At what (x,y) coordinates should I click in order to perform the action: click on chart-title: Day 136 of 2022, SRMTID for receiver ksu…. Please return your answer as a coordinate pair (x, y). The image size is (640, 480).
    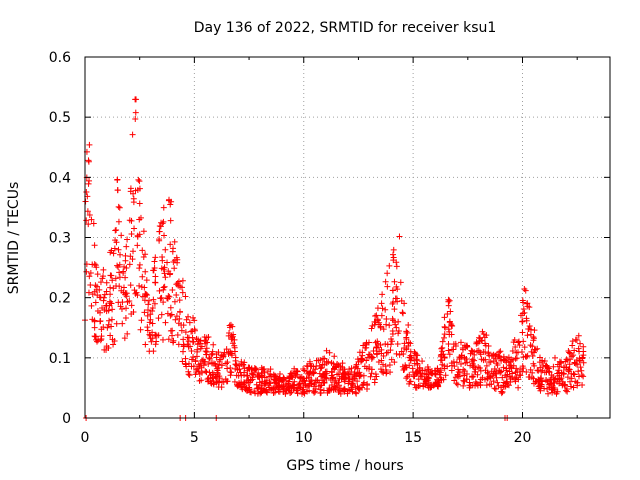
    Looking at the image, I should click on (345, 28).